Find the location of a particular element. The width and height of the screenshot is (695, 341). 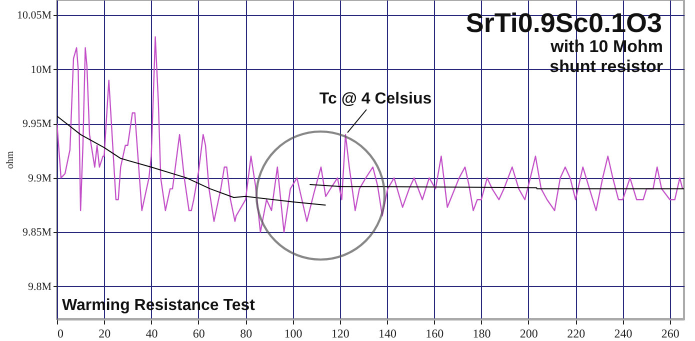

x-tick-label: 40 is located at coordinates (152, 333).